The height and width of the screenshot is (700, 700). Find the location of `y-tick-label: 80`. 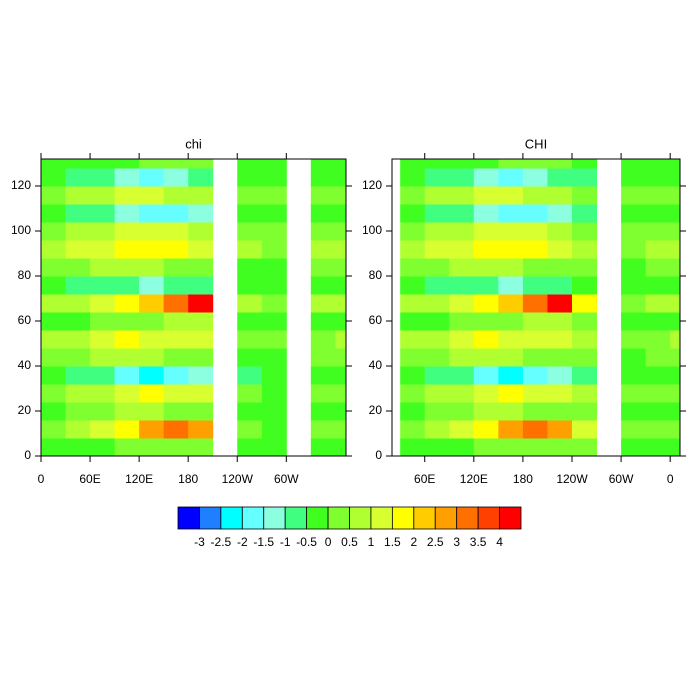

y-tick-label: 80 is located at coordinates (25, 275).